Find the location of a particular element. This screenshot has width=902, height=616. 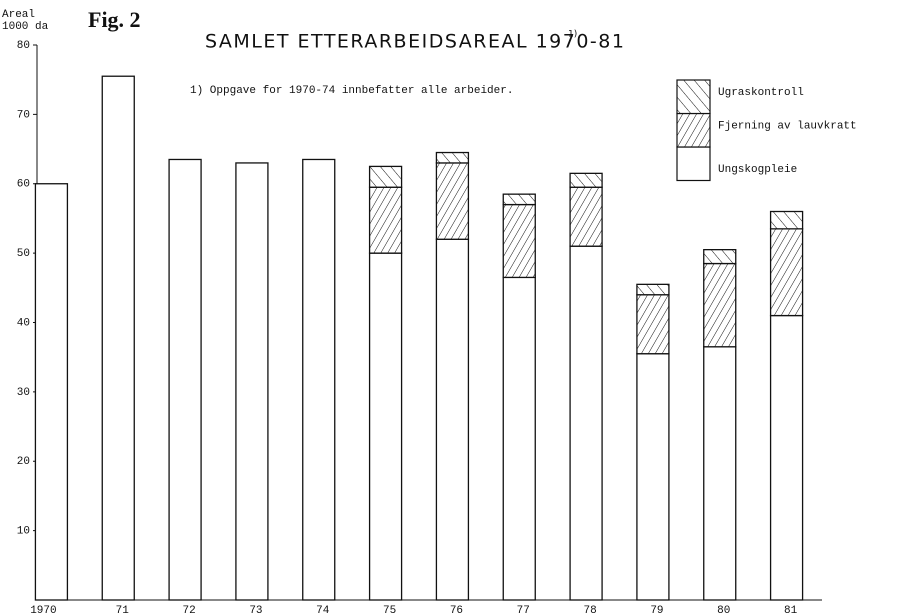

x-tick-label: 78 is located at coordinates (589, 610).